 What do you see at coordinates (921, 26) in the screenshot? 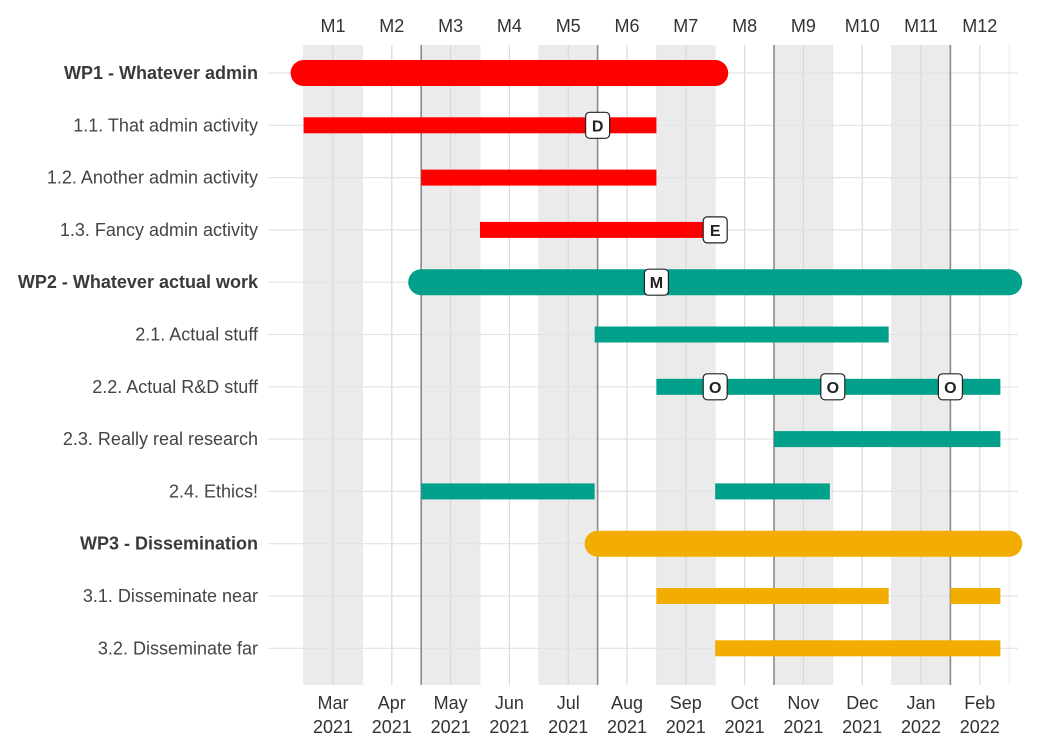
I see `period-label-M11: M11` at bounding box center [921, 26].